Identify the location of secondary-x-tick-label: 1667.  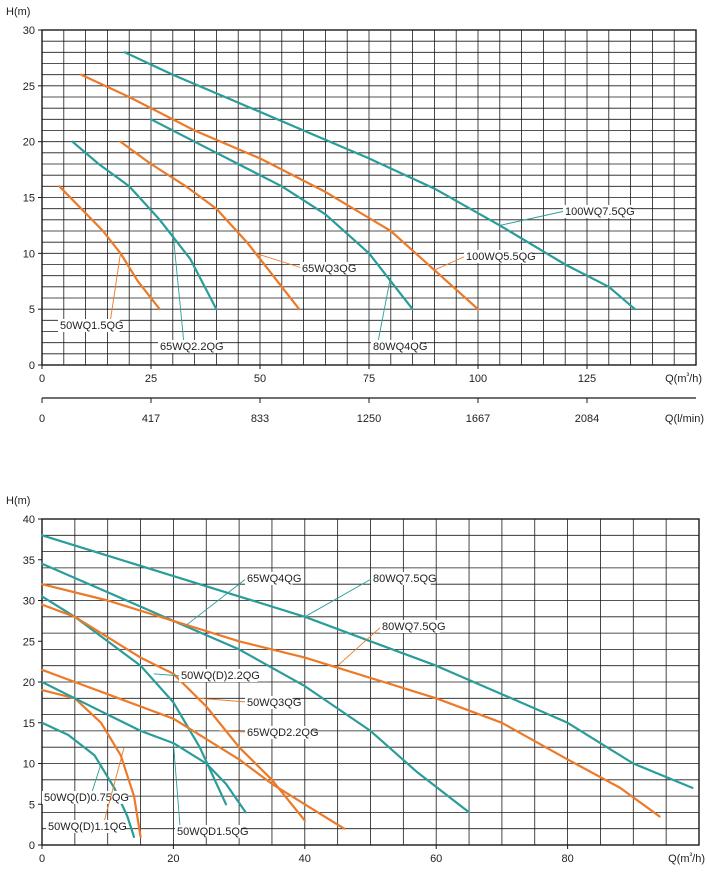
(478, 419).